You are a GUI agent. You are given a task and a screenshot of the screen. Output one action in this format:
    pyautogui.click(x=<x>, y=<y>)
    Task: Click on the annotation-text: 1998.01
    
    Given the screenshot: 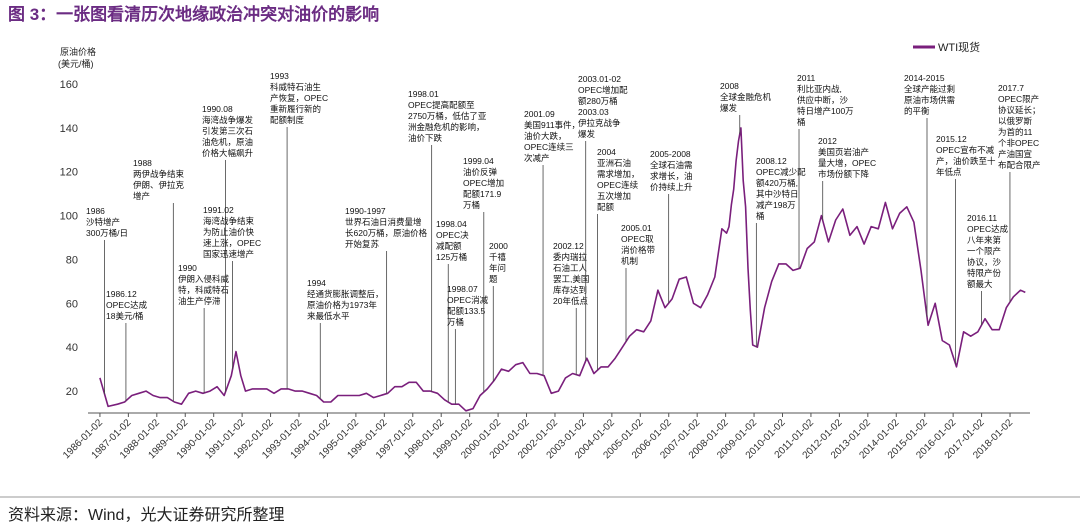 What is the action you would take?
    pyautogui.click(x=423, y=94)
    